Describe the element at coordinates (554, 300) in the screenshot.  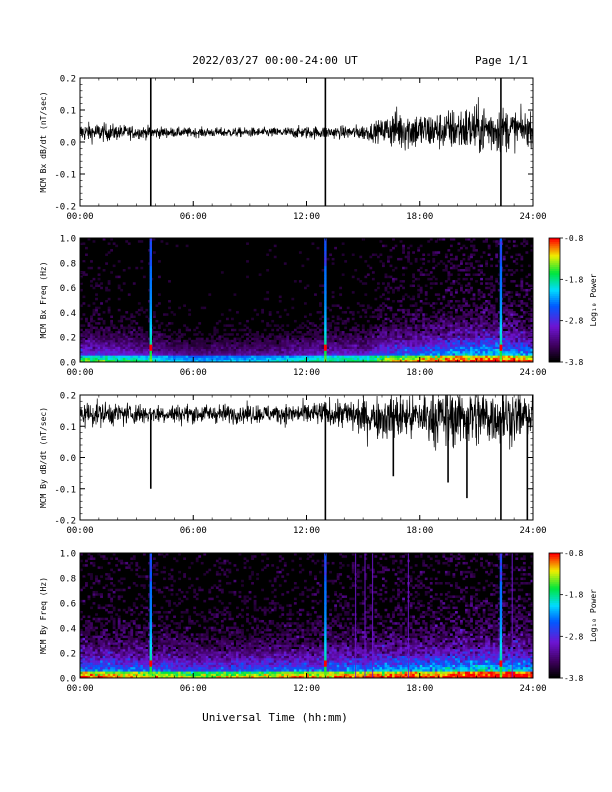
I see `colorbar-frame` at that location.